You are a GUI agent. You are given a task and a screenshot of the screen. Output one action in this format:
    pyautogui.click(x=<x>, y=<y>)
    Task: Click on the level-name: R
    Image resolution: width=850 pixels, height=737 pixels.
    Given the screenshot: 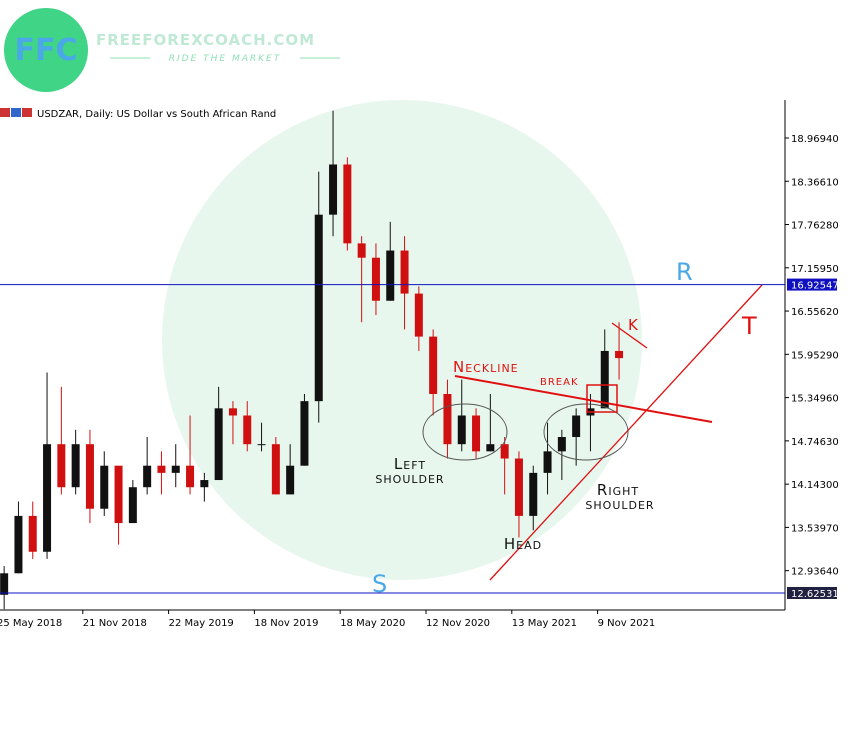 What is the action you would take?
    pyautogui.click(x=684, y=272)
    